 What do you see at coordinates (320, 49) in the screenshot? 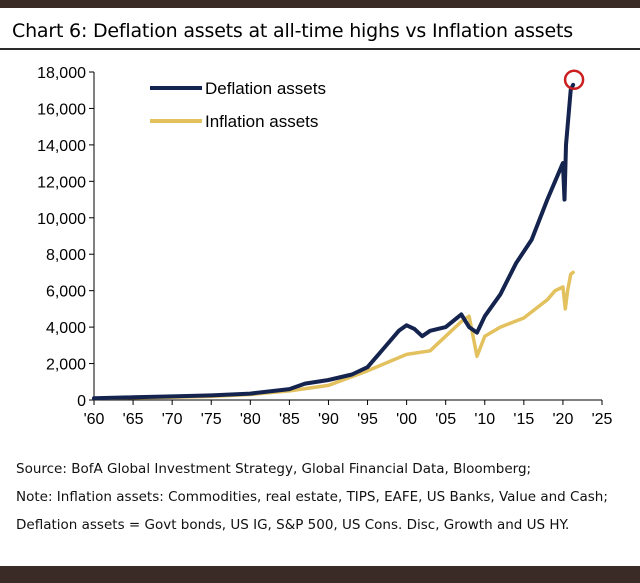
I see `title-divider` at bounding box center [320, 49].